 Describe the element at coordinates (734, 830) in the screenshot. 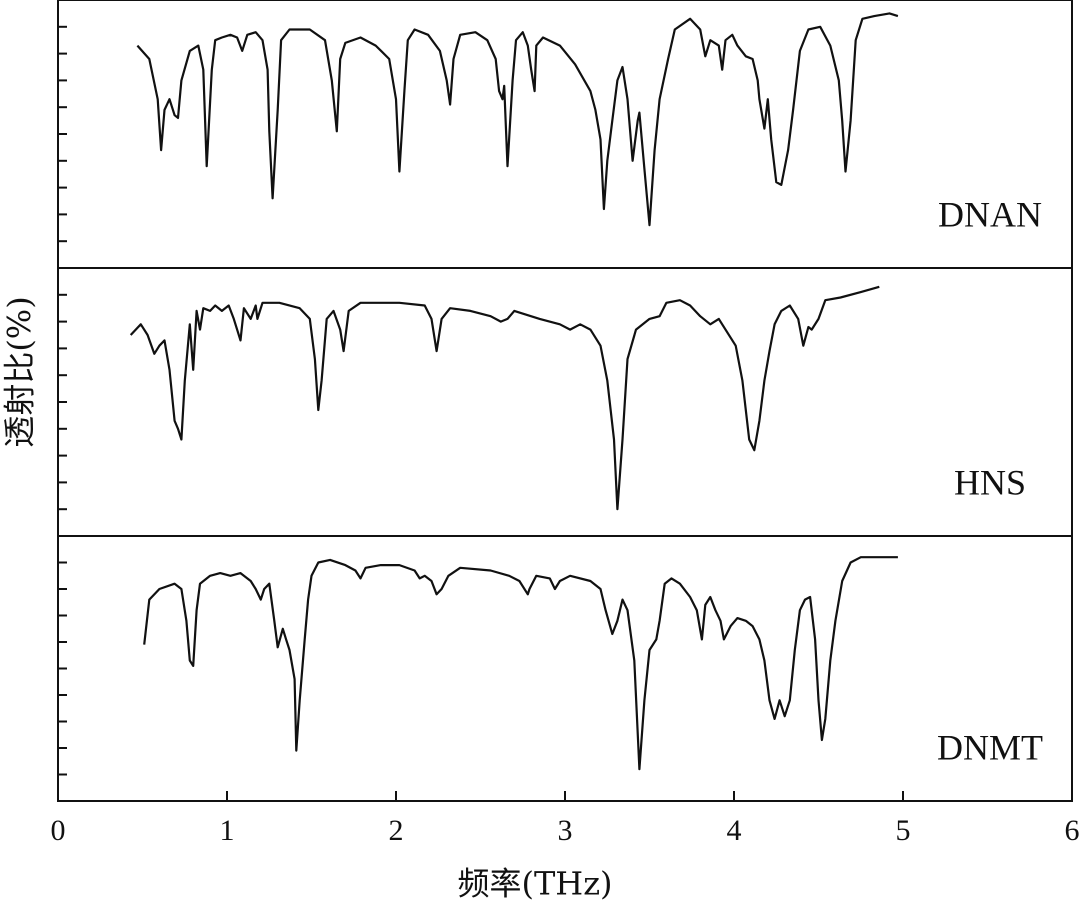

I see `x-tick-label: 4` at that location.